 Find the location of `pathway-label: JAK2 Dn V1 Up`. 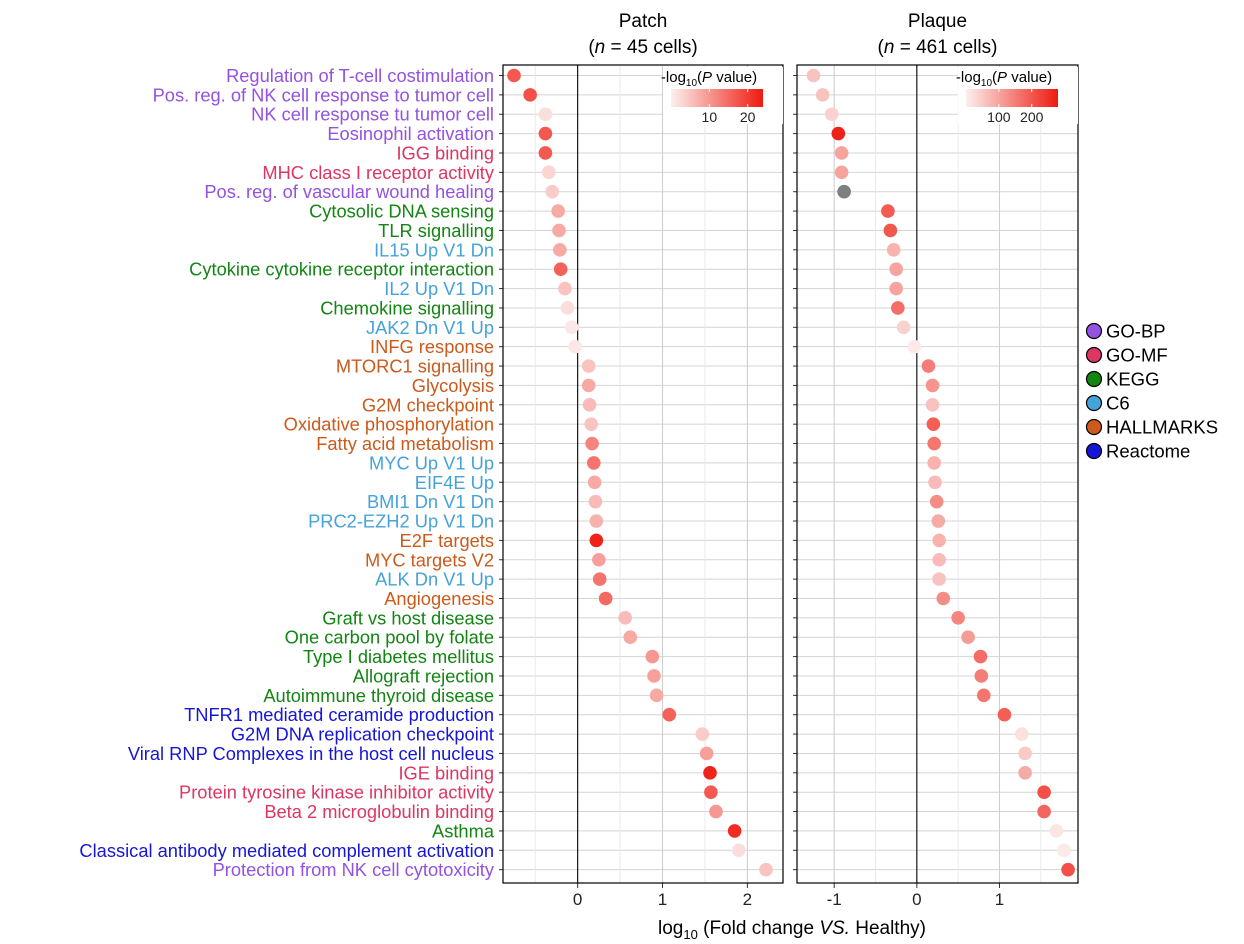

pathway-label: JAK2 Dn V1 Up is located at coordinates (430, 327).